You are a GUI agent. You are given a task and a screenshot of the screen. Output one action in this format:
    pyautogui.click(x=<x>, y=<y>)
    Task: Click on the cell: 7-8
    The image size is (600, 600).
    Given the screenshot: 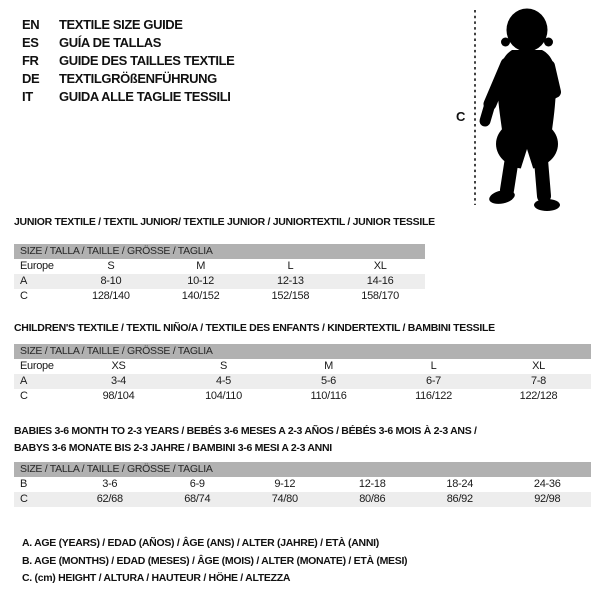 What is the action you would take?
    pyautogui.click(x=538, y=381)
    